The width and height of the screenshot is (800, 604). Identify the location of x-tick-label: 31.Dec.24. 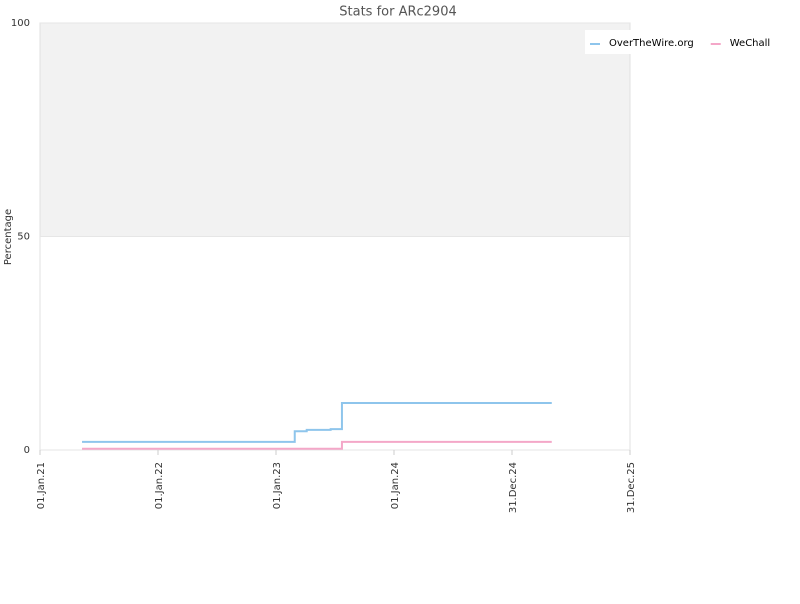
(513, 487).